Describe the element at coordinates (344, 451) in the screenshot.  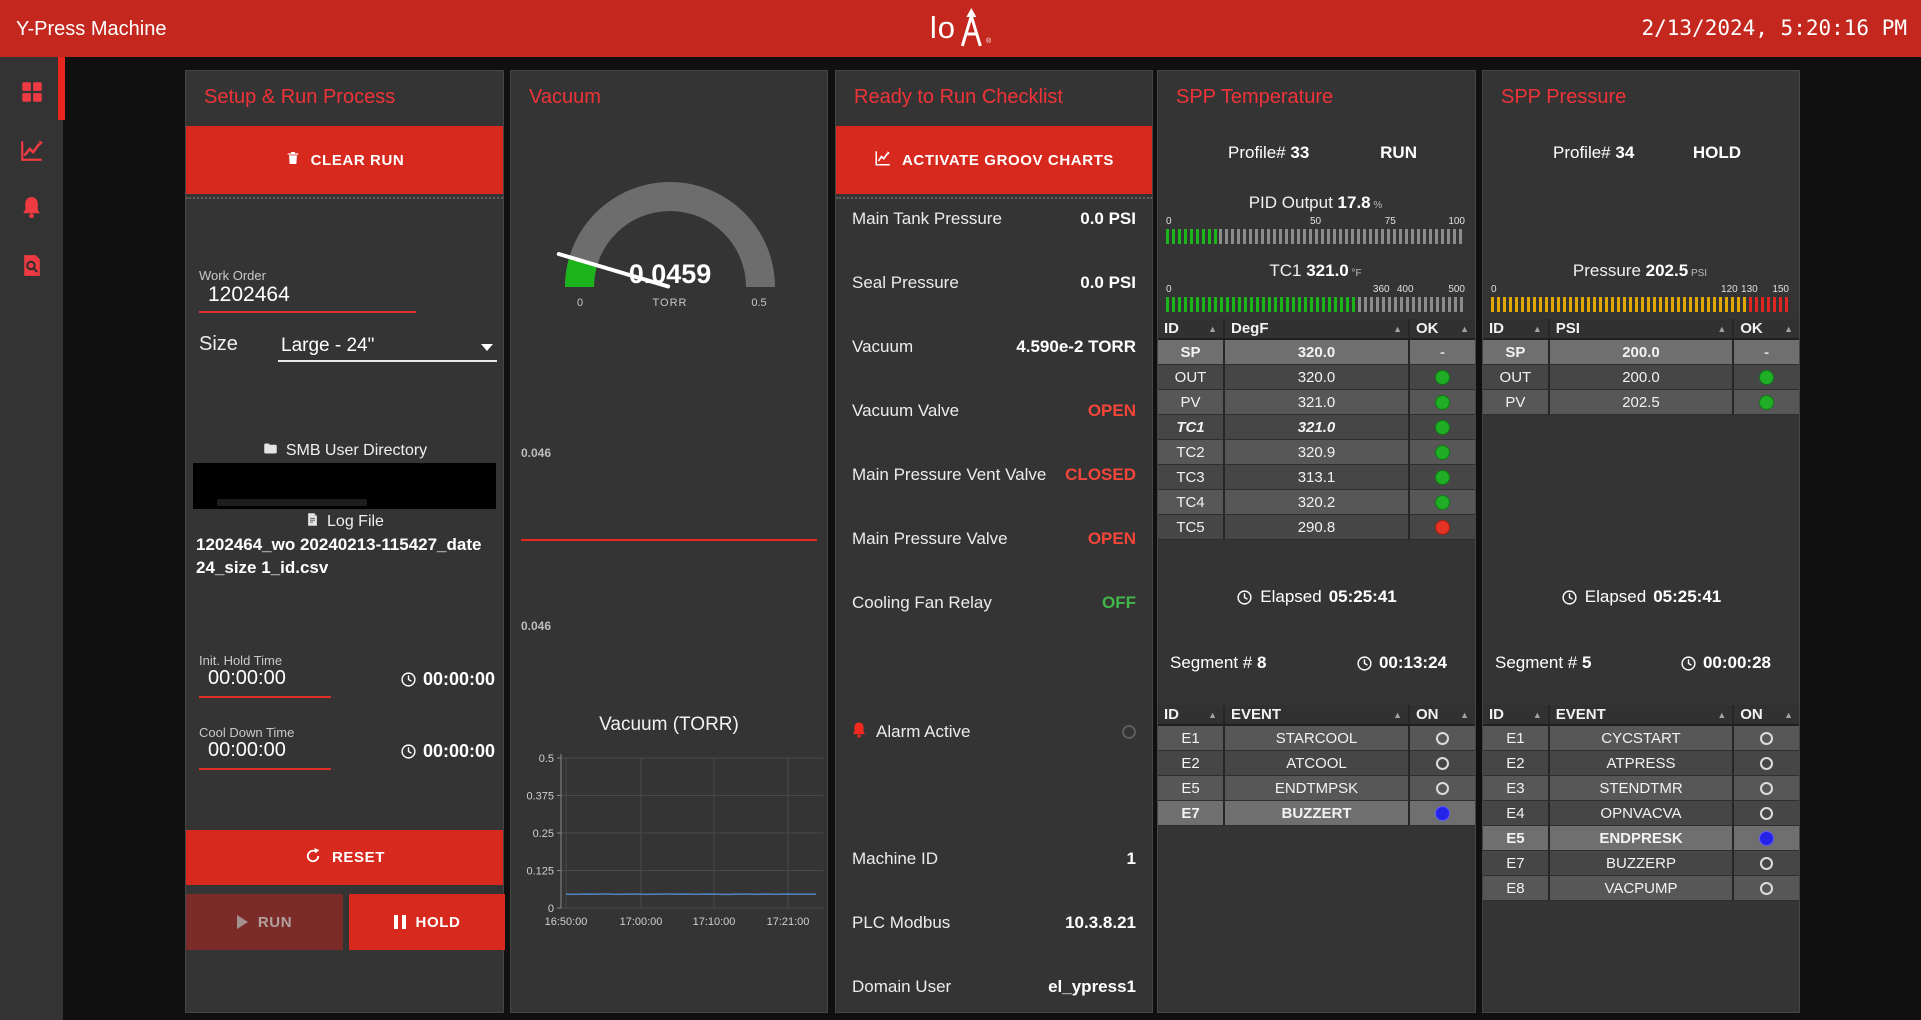
I see `smb-directory-link: SMB User Directory` at that location.